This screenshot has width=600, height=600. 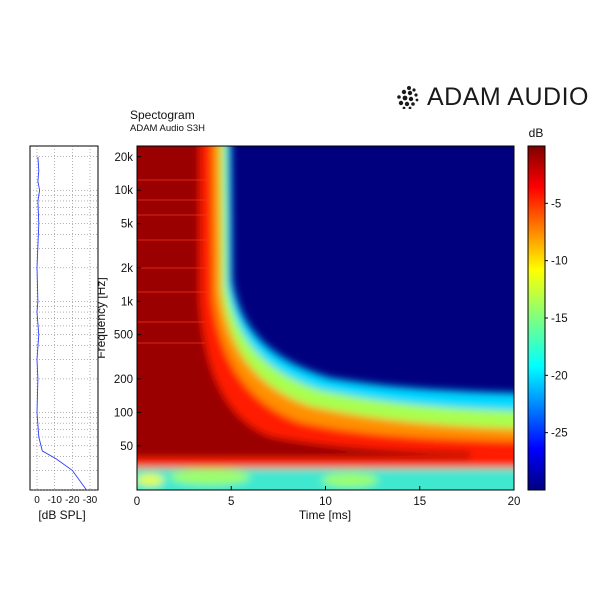 I want to click on y-tick-label: 500, so click(x=123, y=336).